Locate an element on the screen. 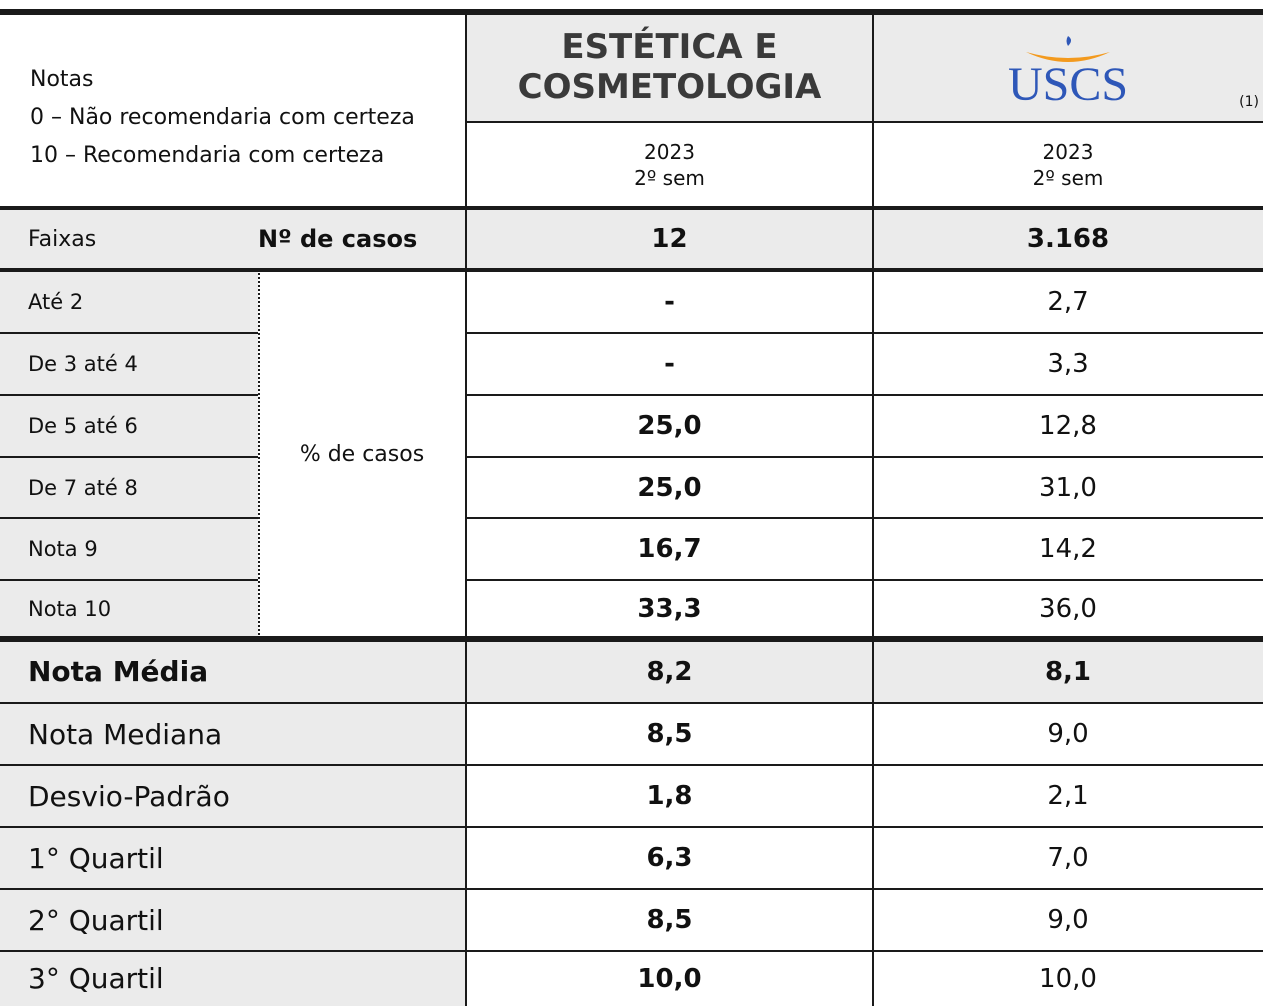 The height and width of the screenshot is (1006, 1263). stat-label: Desvio-Padrão is located at coordinates (233, 796).